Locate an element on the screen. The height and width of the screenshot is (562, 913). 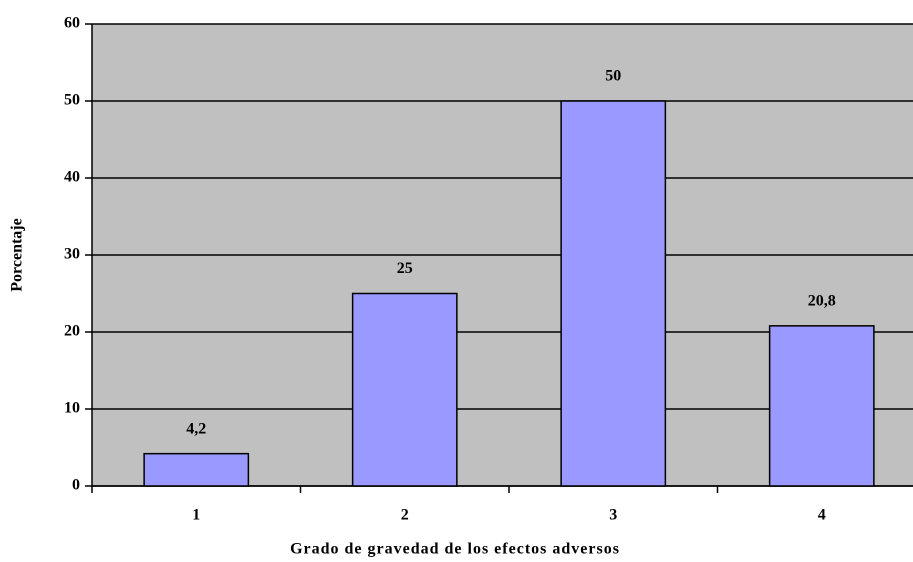
y-tick-label: 50 is located at coordinates (72, 100).